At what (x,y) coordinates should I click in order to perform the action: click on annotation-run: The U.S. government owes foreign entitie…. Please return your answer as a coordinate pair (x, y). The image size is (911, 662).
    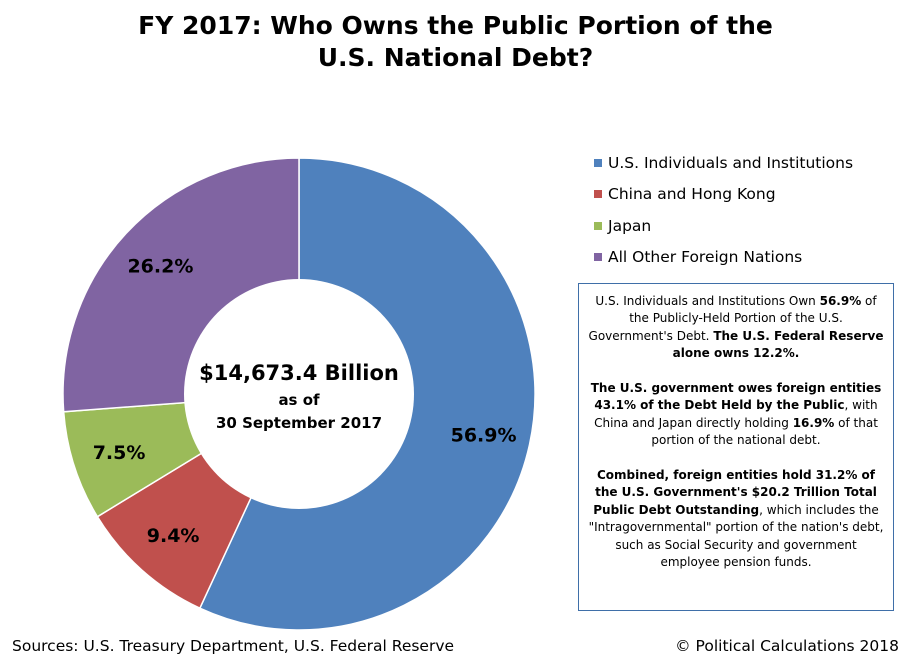
    Looking at the image, I should click on (736, 397).